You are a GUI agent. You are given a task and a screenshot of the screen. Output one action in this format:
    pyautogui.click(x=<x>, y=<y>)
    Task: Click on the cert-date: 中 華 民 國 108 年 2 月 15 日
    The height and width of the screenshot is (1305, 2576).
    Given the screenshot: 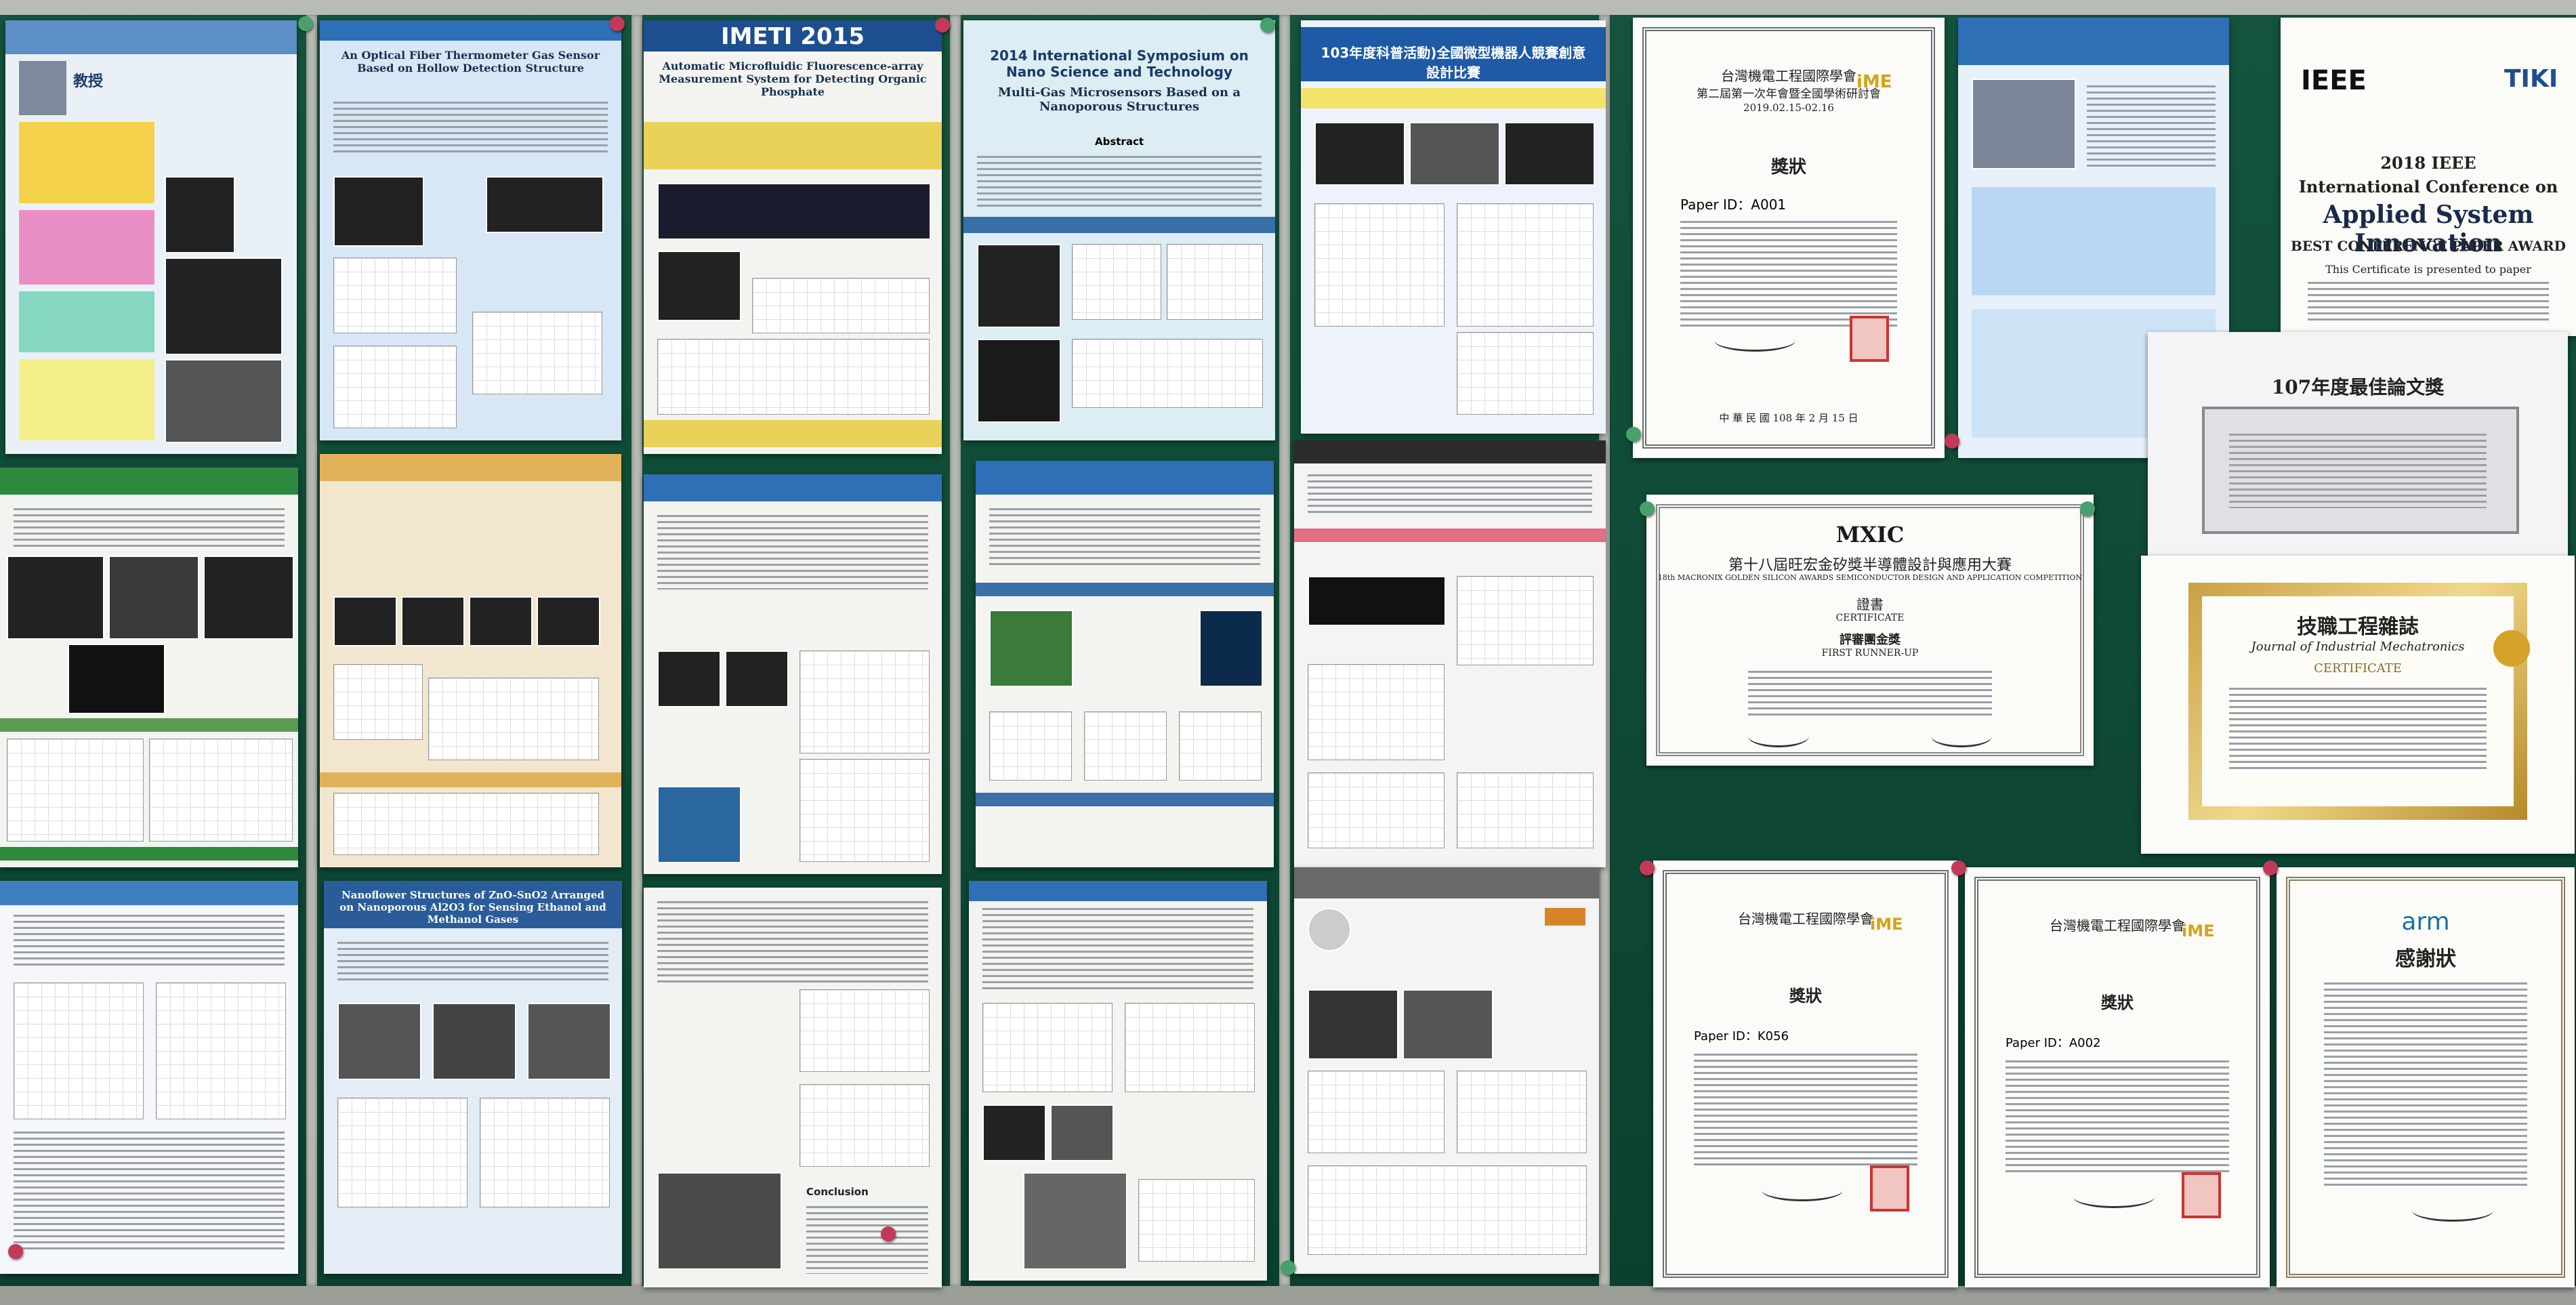 What is the action you would take?
    pyautogui.click(x=1788, y=418)
    